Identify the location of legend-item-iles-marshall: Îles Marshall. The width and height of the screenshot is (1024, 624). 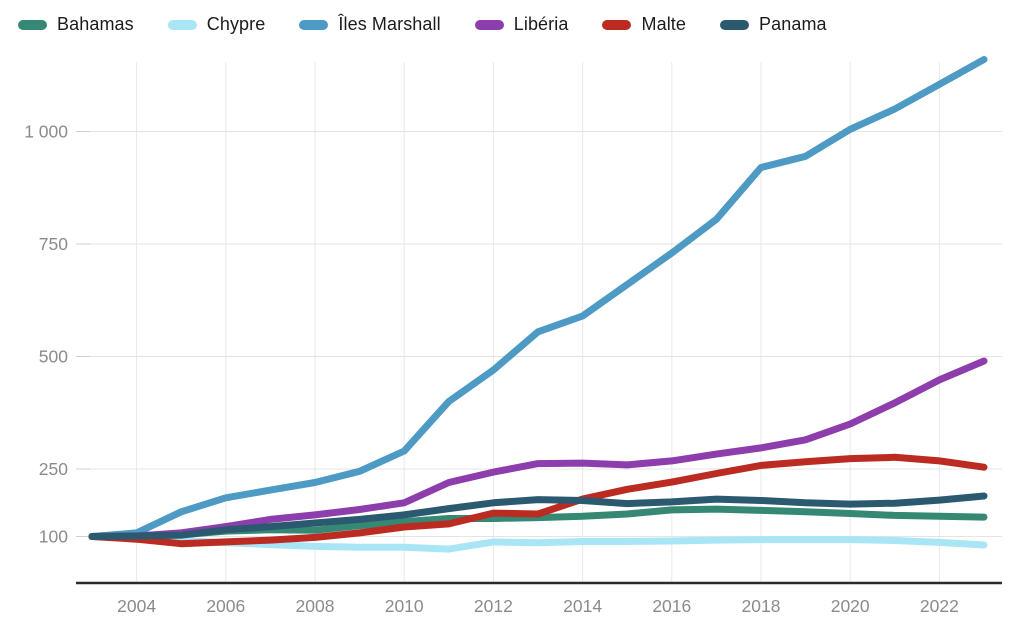
(370, 24).